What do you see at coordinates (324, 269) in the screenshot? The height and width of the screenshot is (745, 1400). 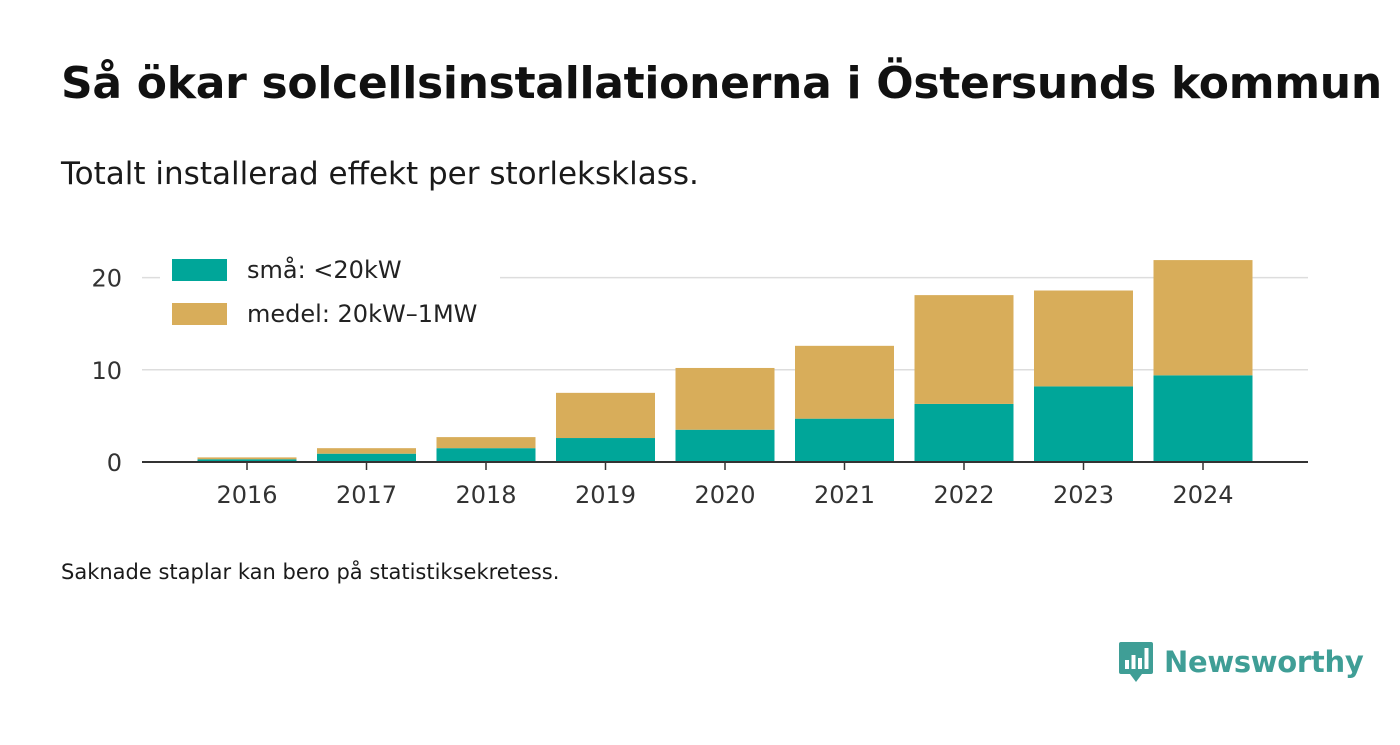 I see `legend-label: små: <20kW` at bounding box center [324, 269].